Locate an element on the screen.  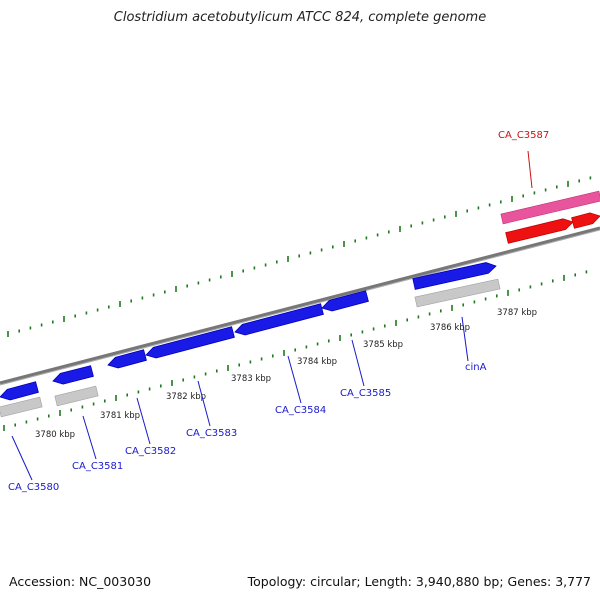
feature-bar-ca-c3580 is located at coordinates (21, 407).